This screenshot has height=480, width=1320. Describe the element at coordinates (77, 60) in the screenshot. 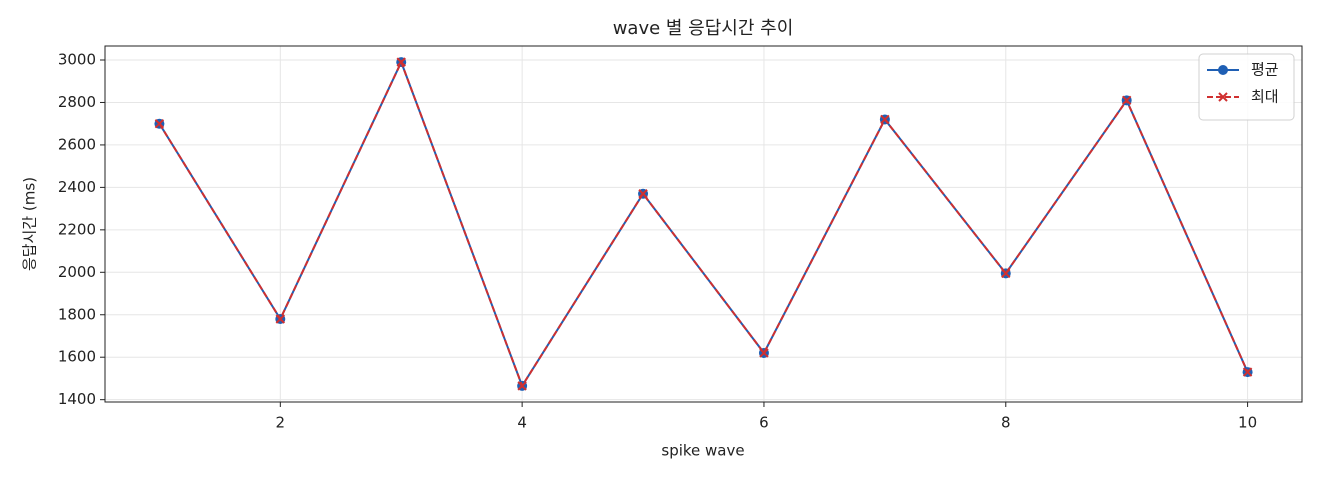

I see `y-tick-label: 3000` at that location.